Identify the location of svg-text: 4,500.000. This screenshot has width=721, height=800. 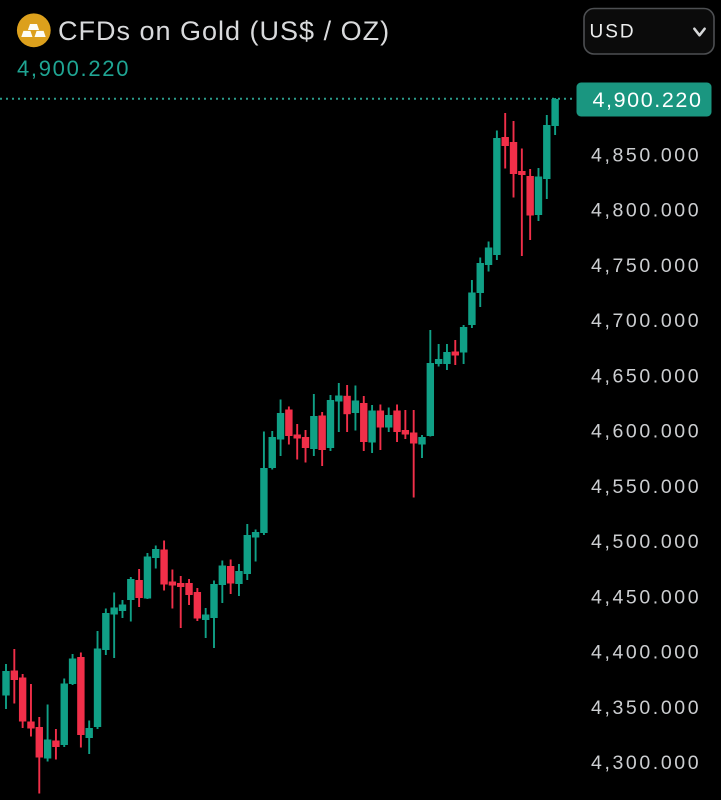
(646, 542).